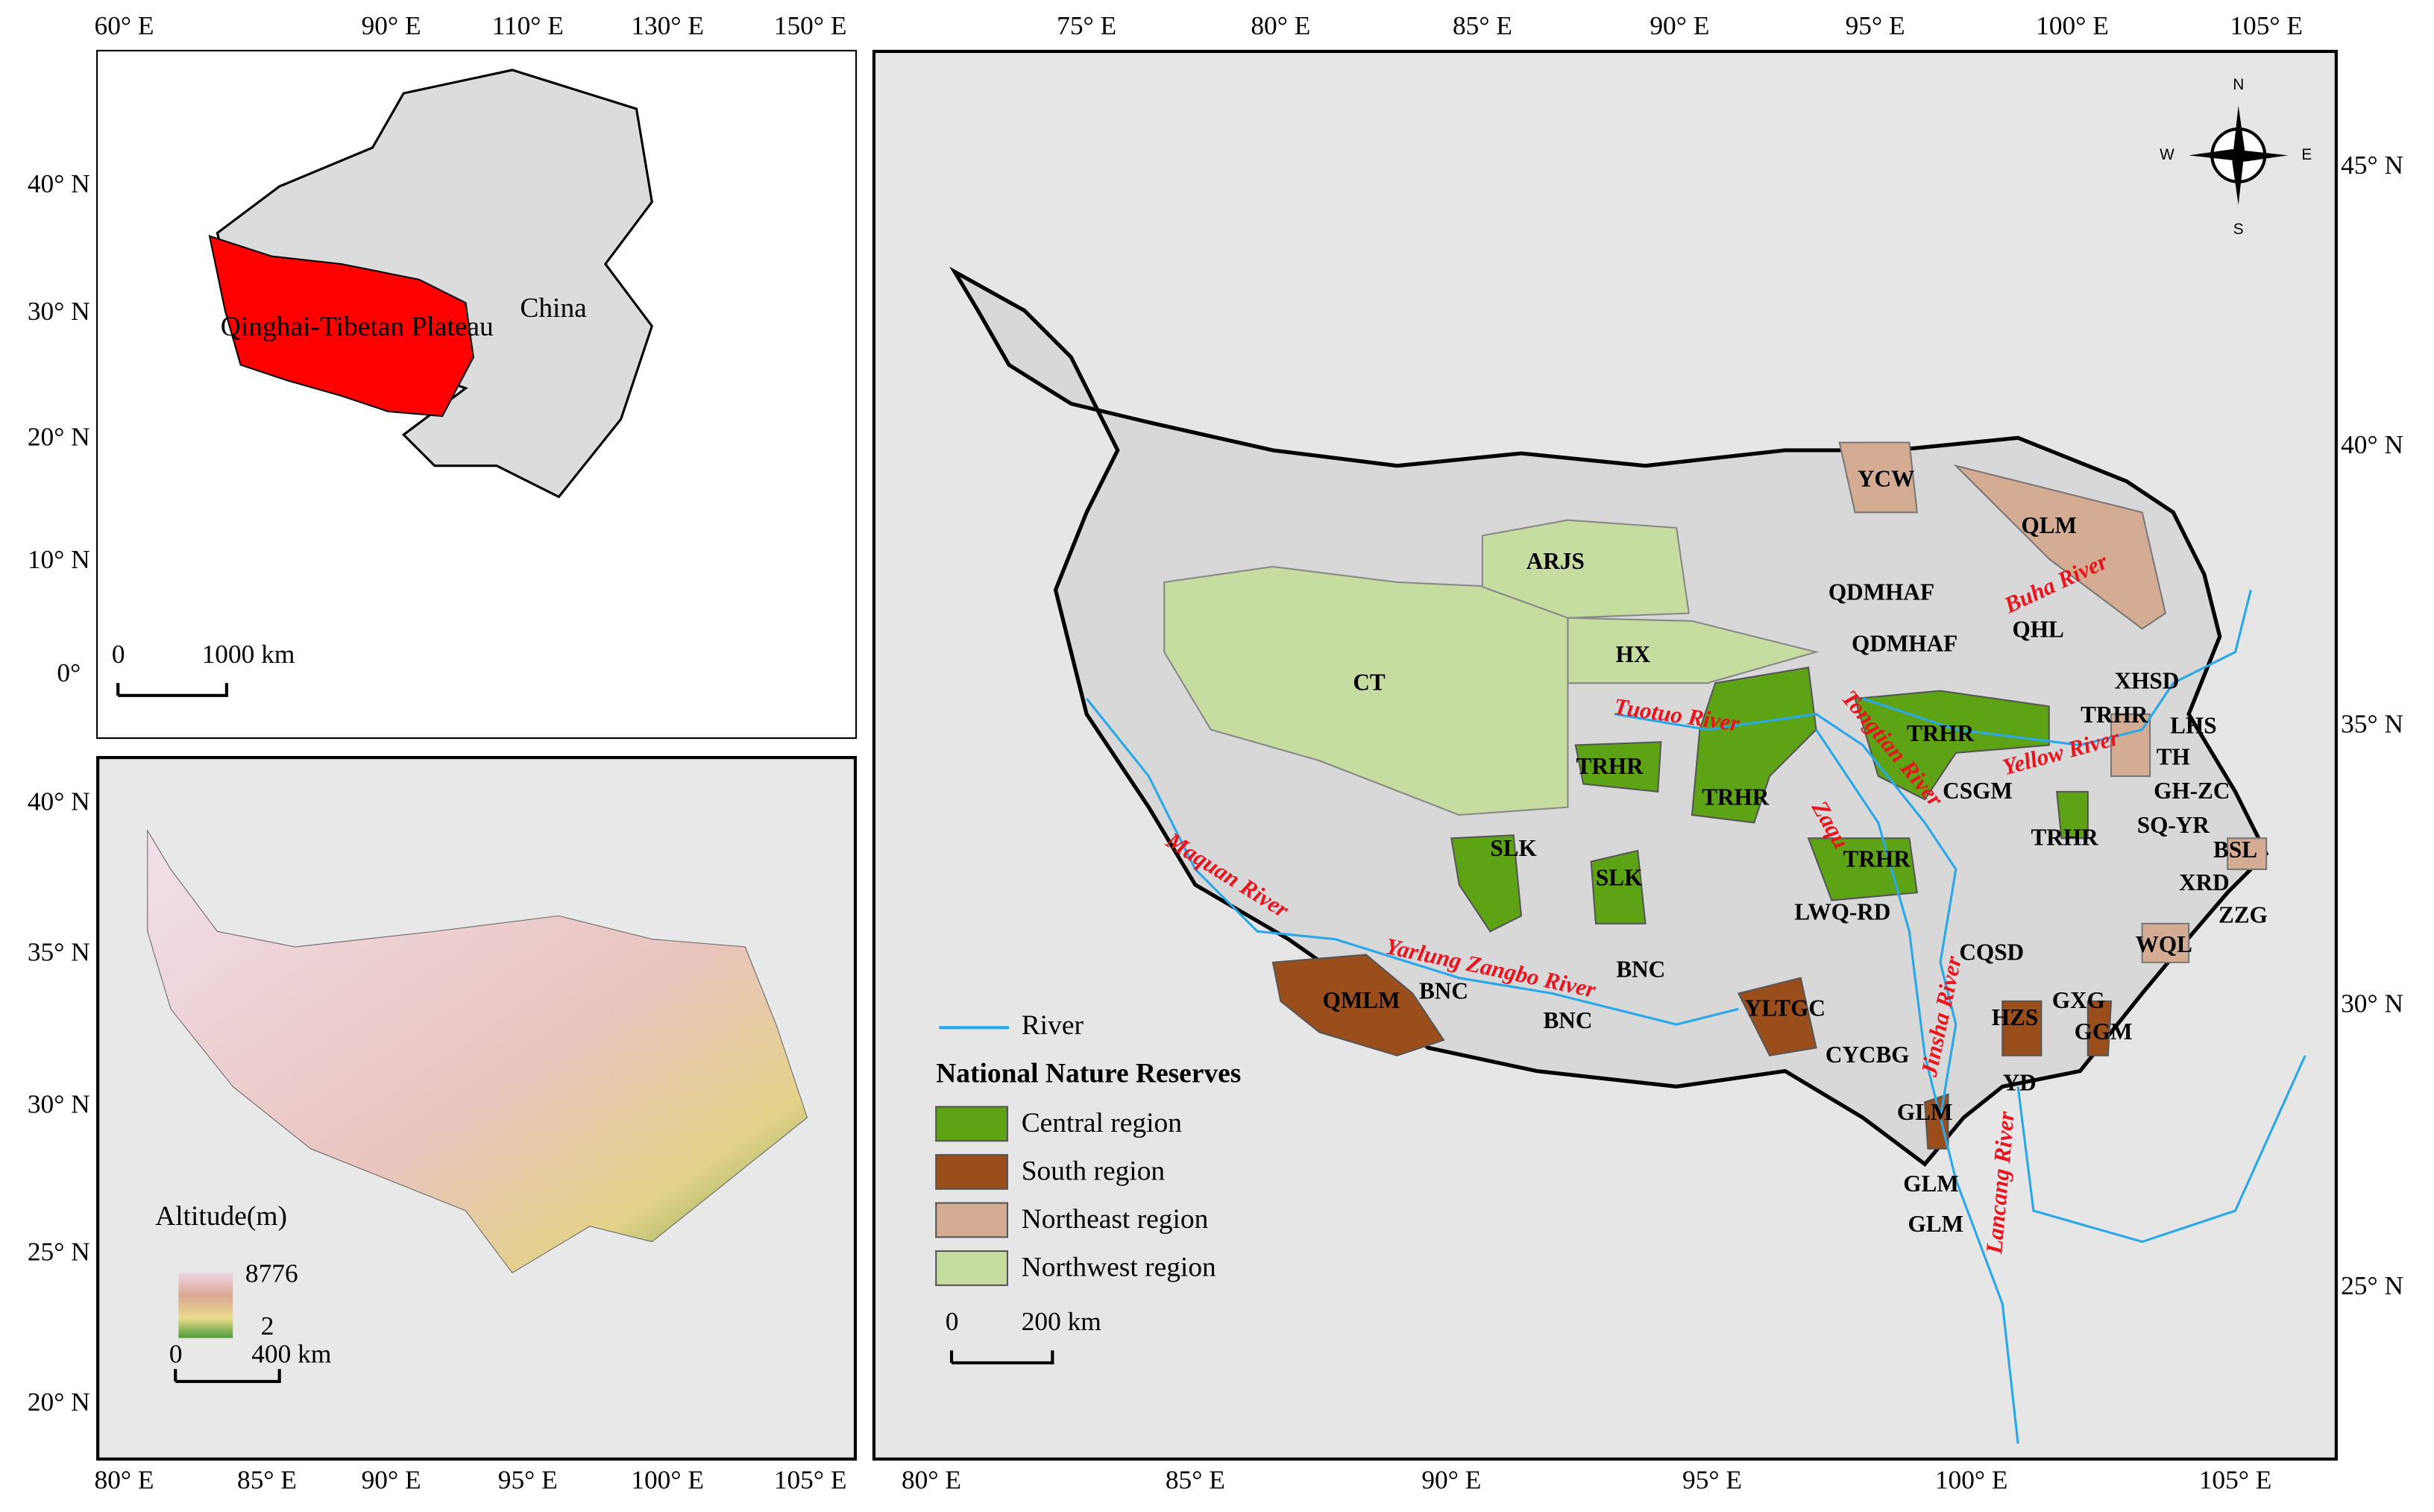 Image resolution: width=2434 pixels, height=1512 pixels. Describe the element at coordinates (528, 25) in the screenshot. I see `tick-label: 110° E` at that location.